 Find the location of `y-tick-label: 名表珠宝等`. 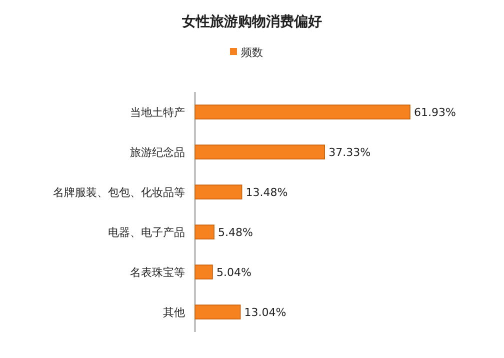

y-tick-label: 名表珠宝等 is located at coordinates (157, 272).